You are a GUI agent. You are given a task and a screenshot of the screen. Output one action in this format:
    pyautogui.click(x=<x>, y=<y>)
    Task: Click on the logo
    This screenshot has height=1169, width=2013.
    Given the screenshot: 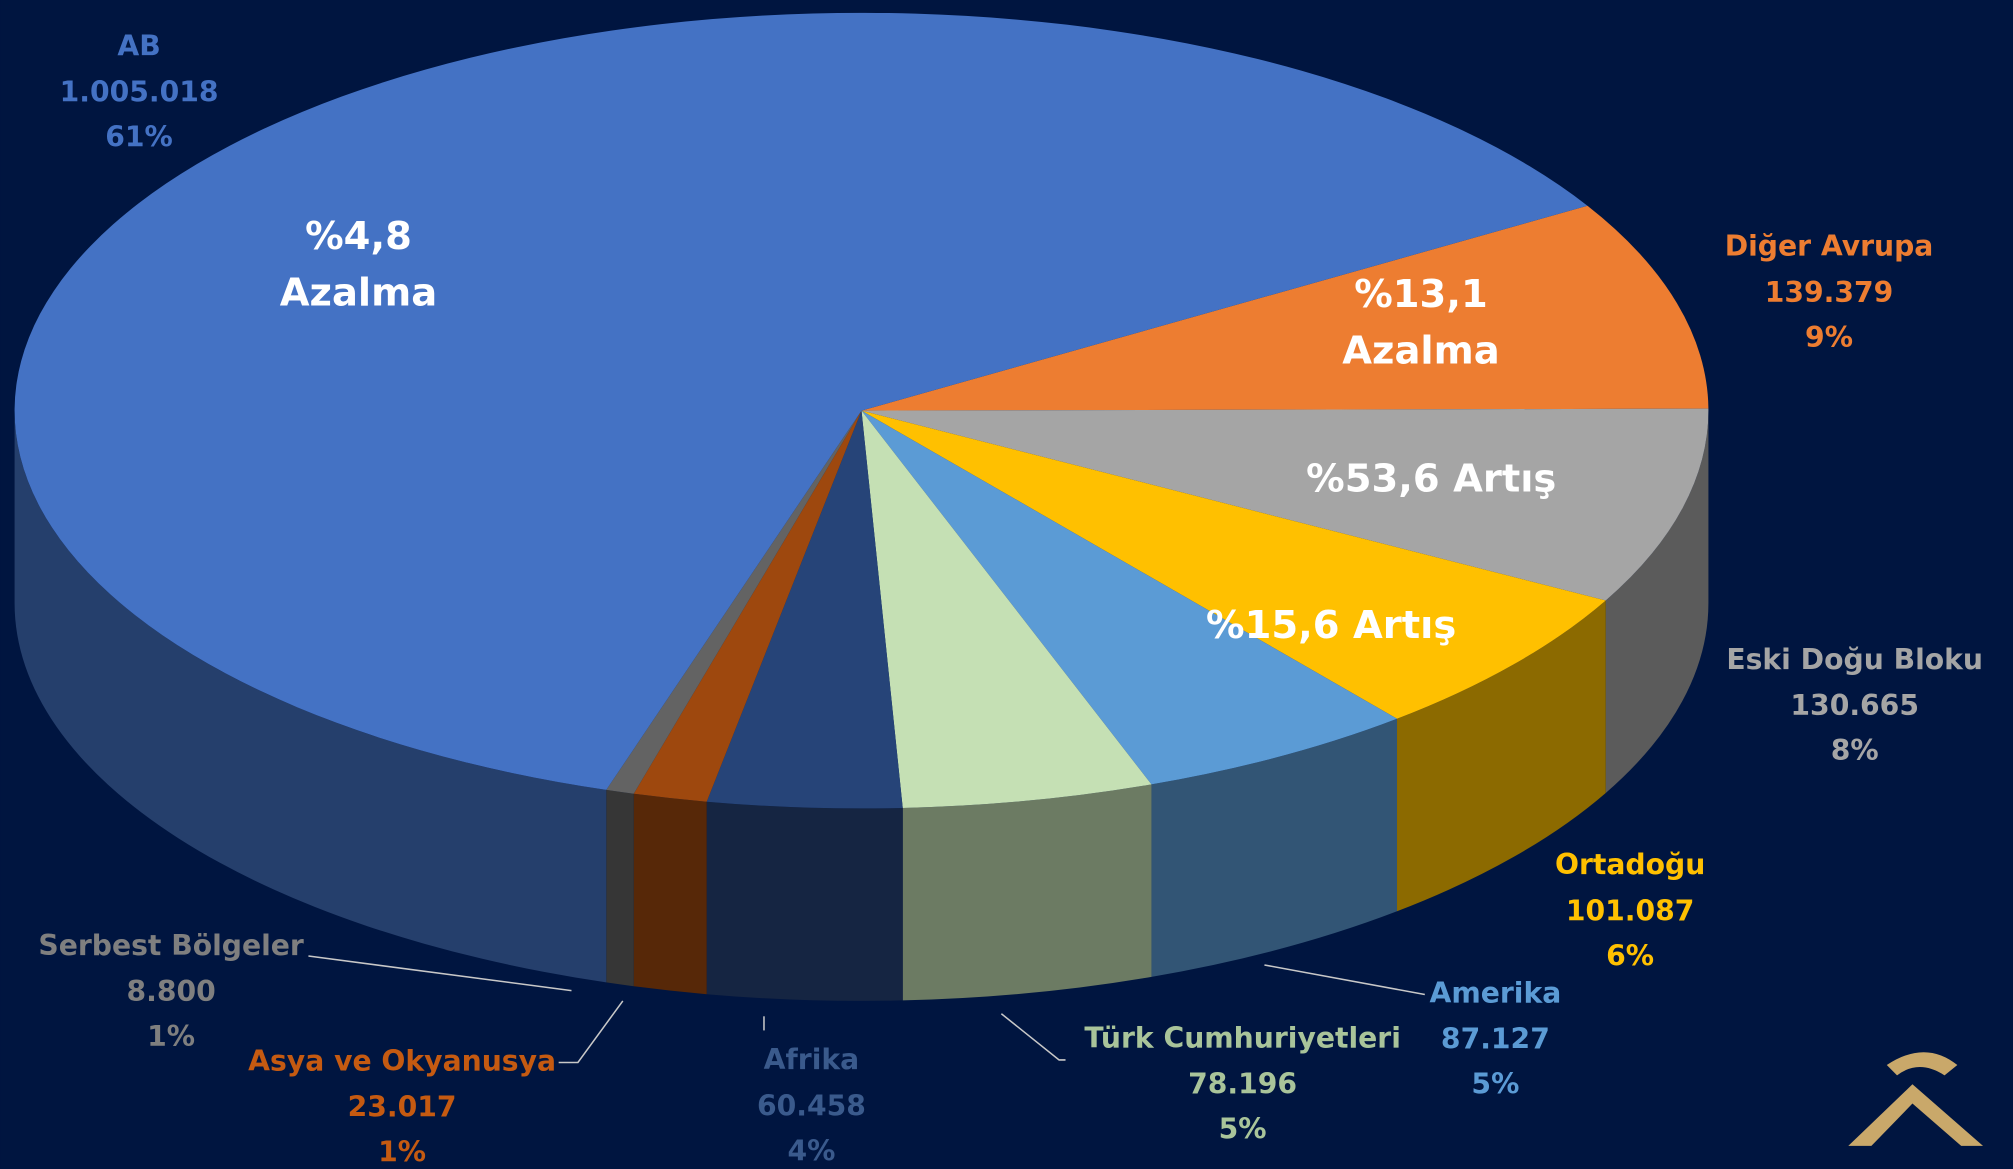 What is the action you would take?
    pyautogui.click(x=1916, y=1099)
    